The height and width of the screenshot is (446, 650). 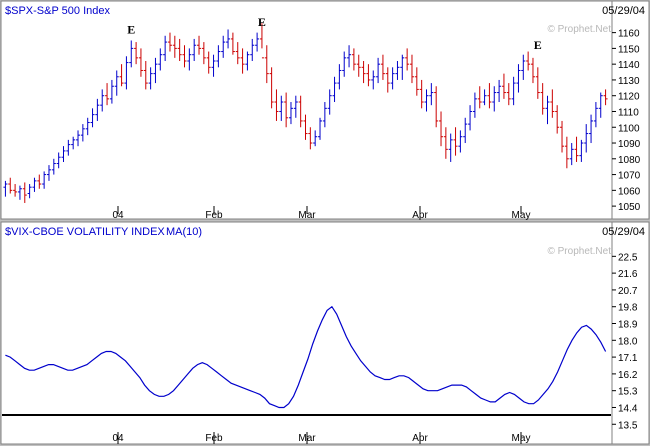 I want to click on spx-y-tick-label: 1070, so click(x=629, y=176).